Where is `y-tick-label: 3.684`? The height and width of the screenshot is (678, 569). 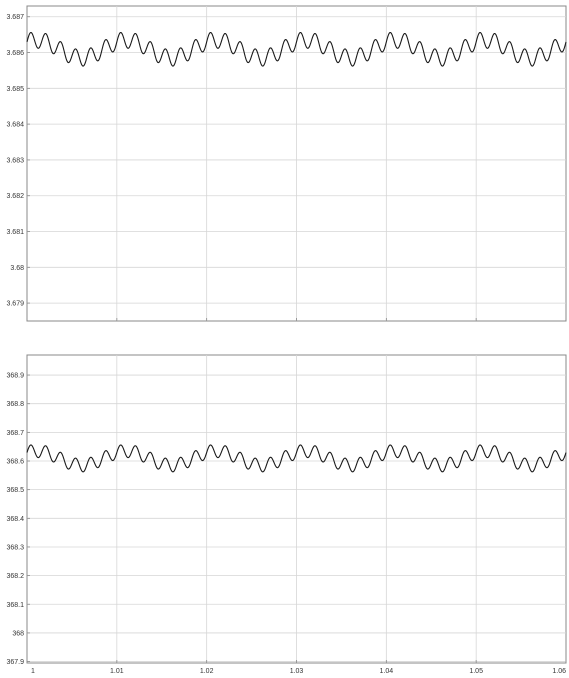
y-tick-label: 3.684 is located at coordinates (15, 125).